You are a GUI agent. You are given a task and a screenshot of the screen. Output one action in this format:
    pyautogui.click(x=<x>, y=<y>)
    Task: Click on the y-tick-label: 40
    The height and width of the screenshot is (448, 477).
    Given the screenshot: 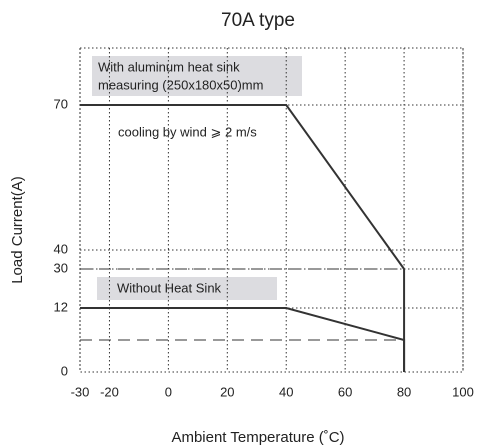 What is the action you would take?
    pyautogui.click(x=61, y=248)
    